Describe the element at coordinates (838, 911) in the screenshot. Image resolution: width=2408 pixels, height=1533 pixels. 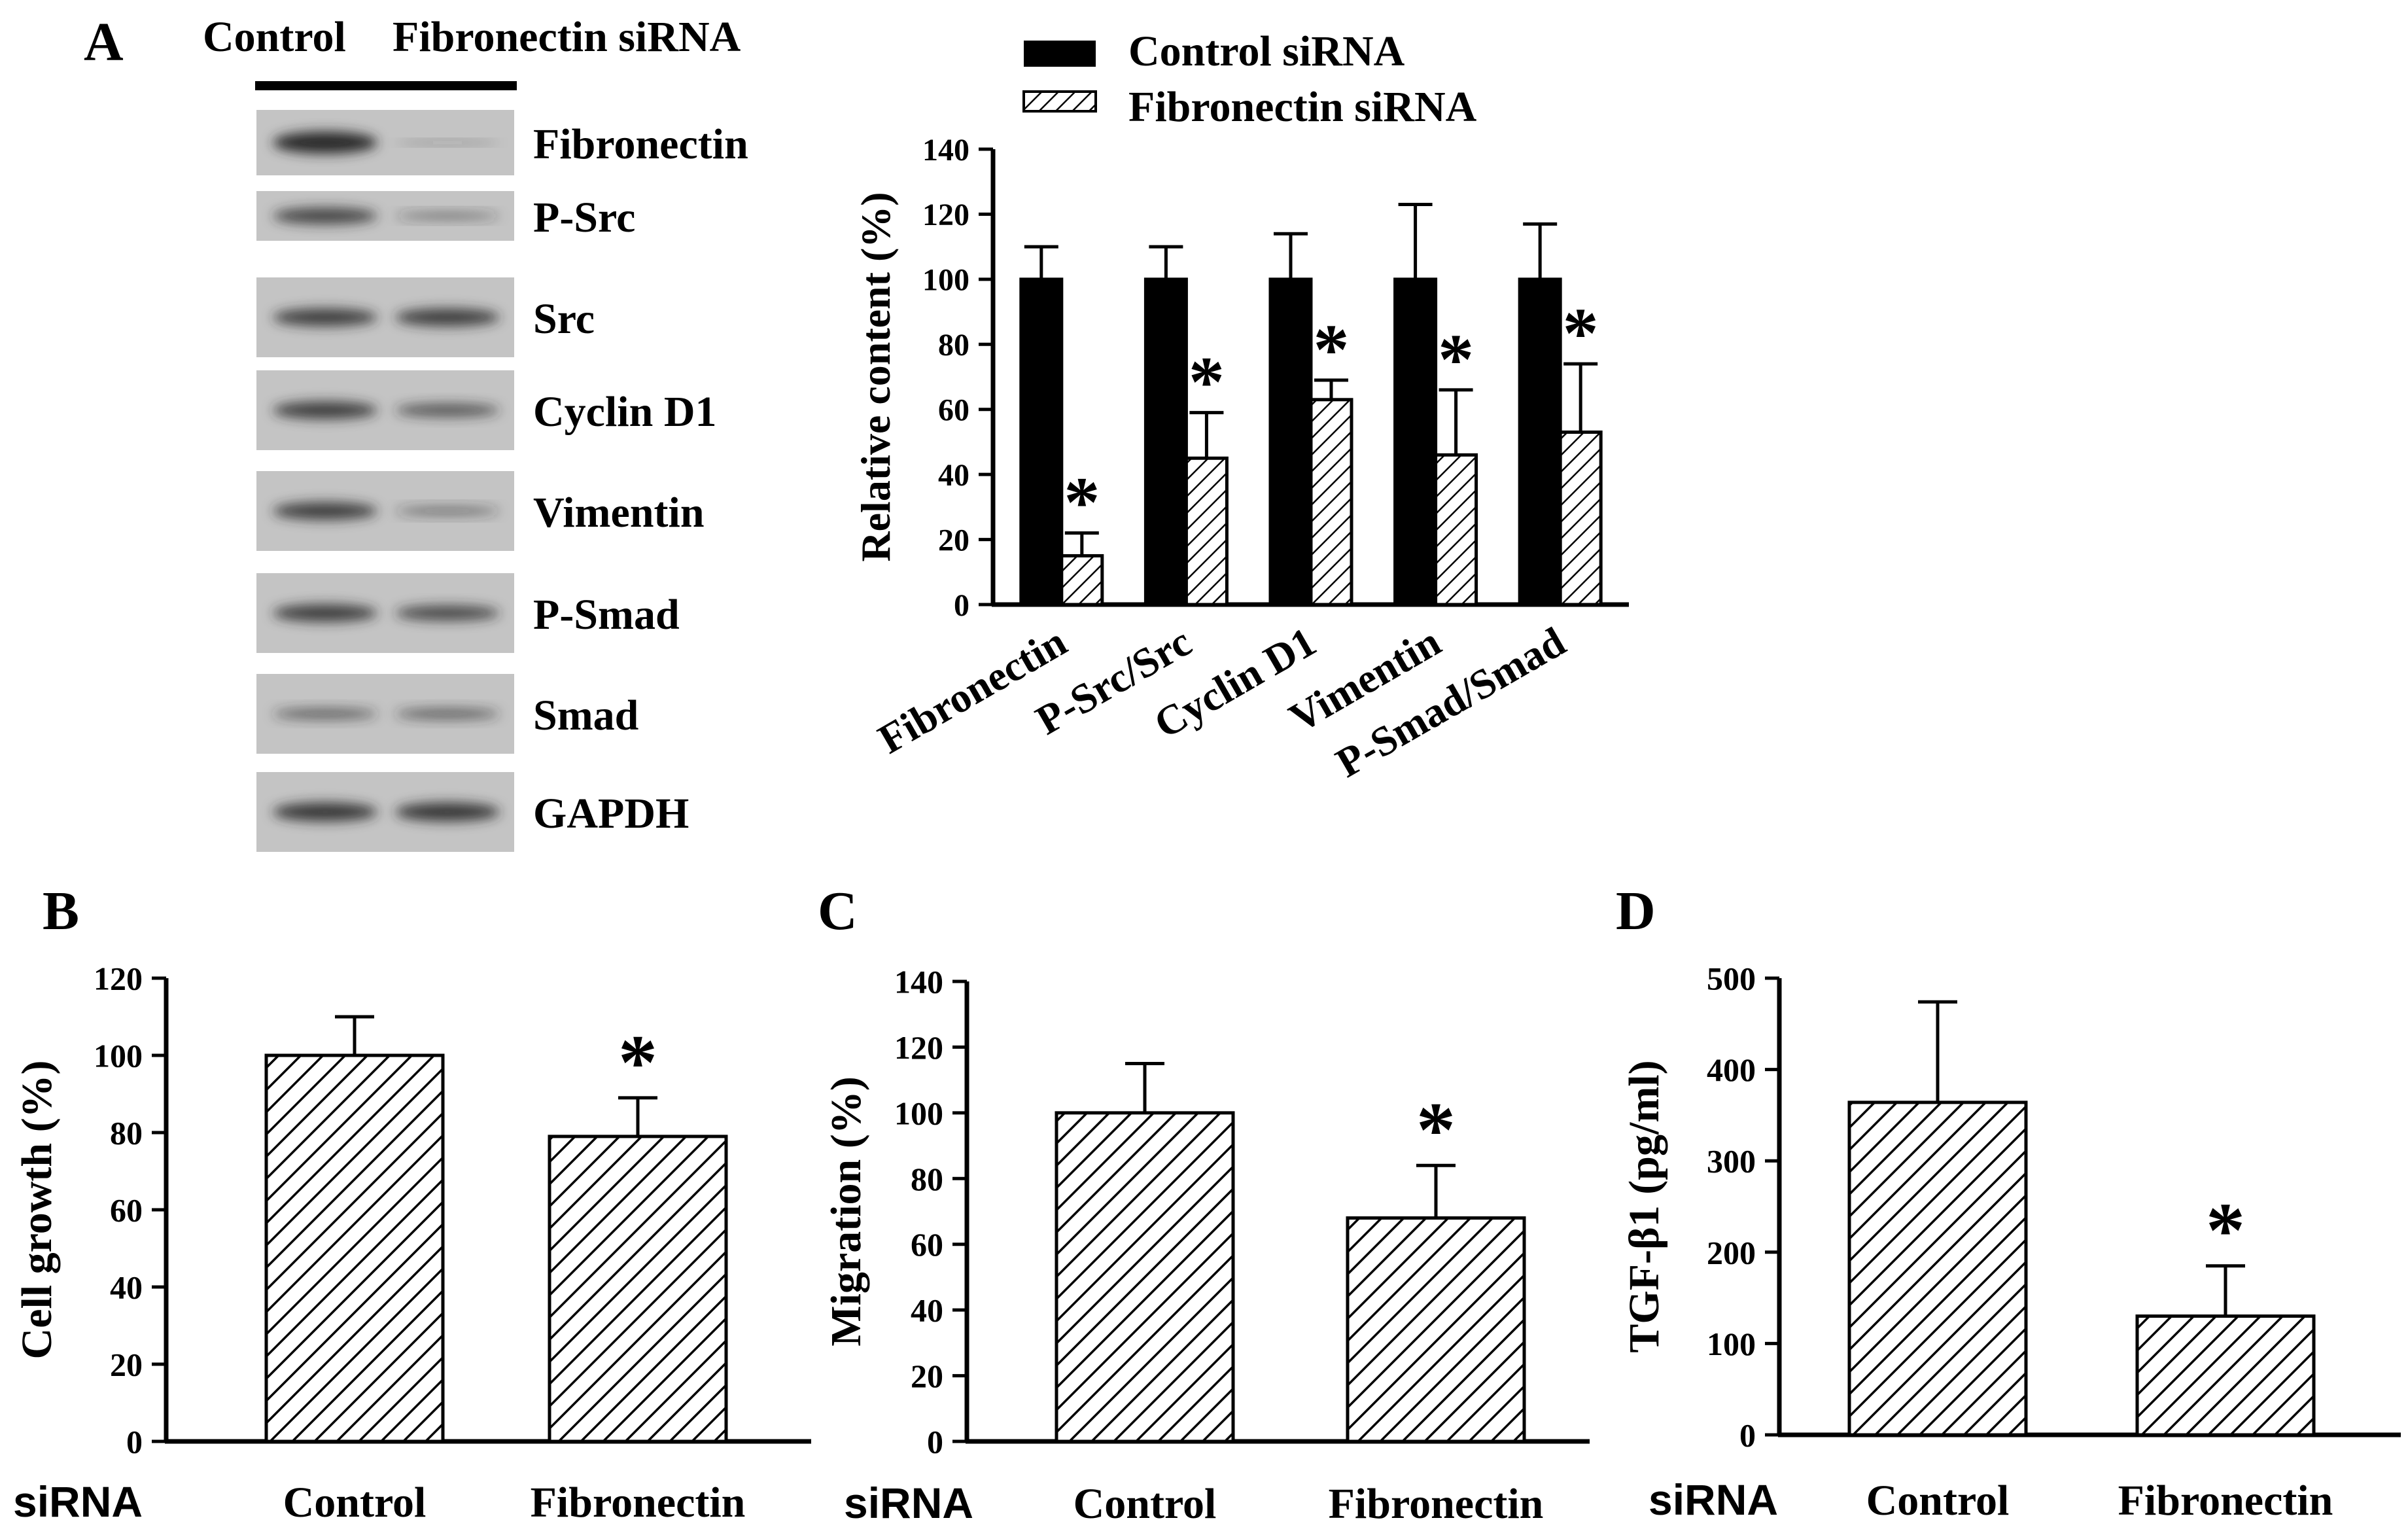
I see `panel-label-c: C` at that location.